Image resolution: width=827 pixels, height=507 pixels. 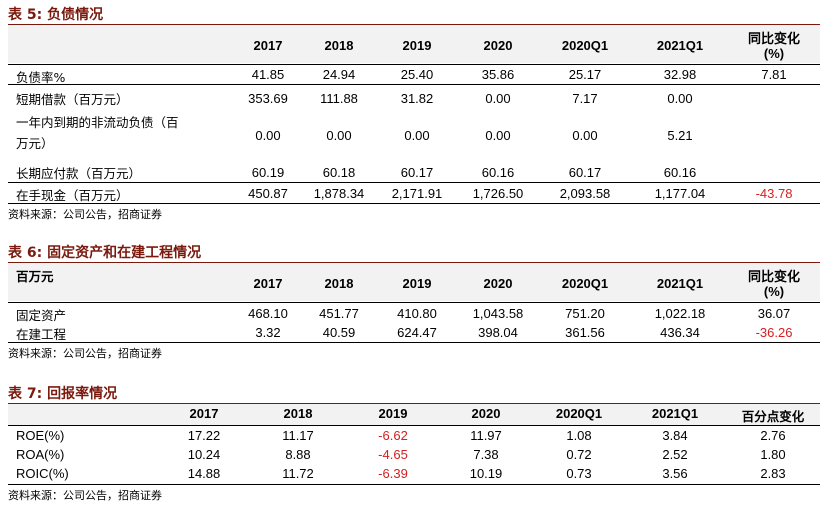 I want to click on table5-cell: 1,177.04, so click(x=680, y=193).